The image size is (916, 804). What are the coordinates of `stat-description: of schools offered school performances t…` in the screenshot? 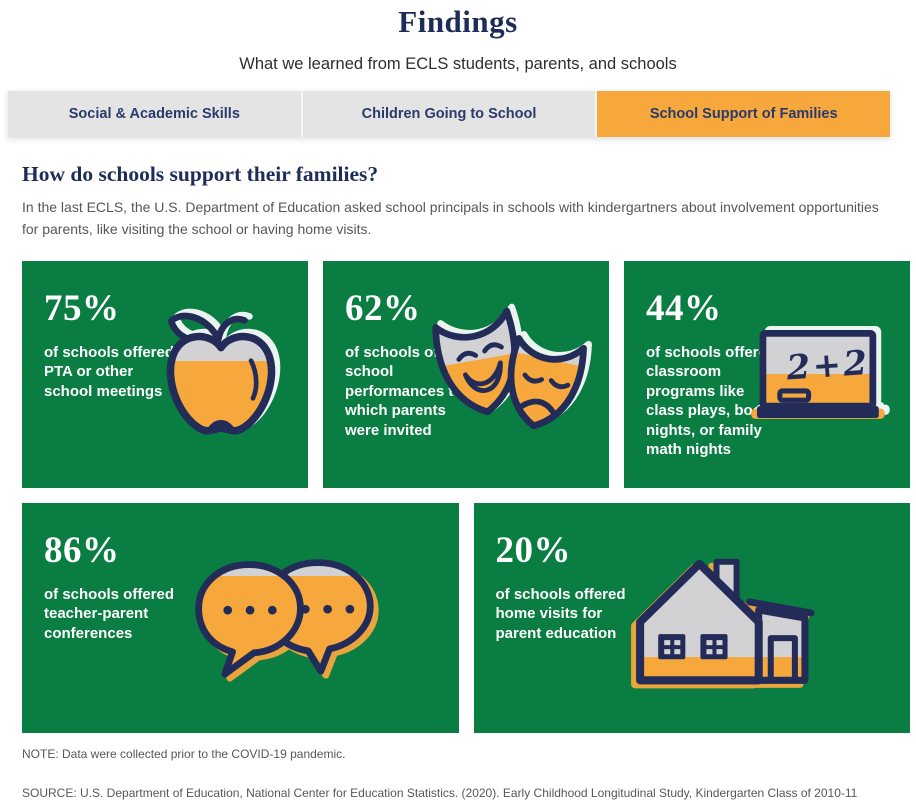 It's located at (410, 391).